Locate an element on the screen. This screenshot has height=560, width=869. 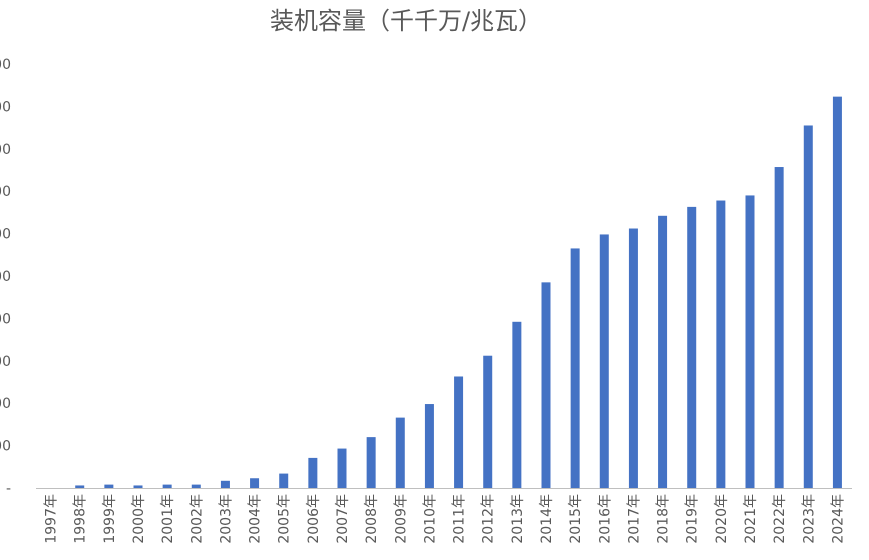
y-tick-label: 800 is located at coordinates (5, 150).